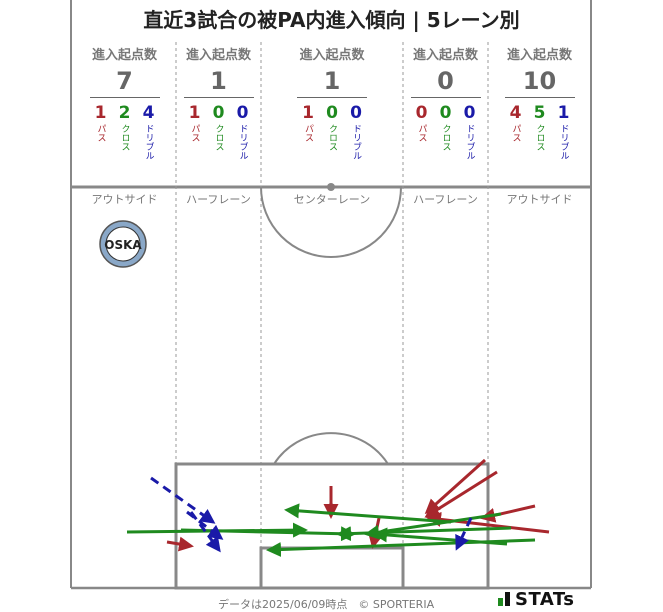 The height and width of the screenshot is (612, 663). I want to click on cross-count: 2 クロス, so click(124, 127).